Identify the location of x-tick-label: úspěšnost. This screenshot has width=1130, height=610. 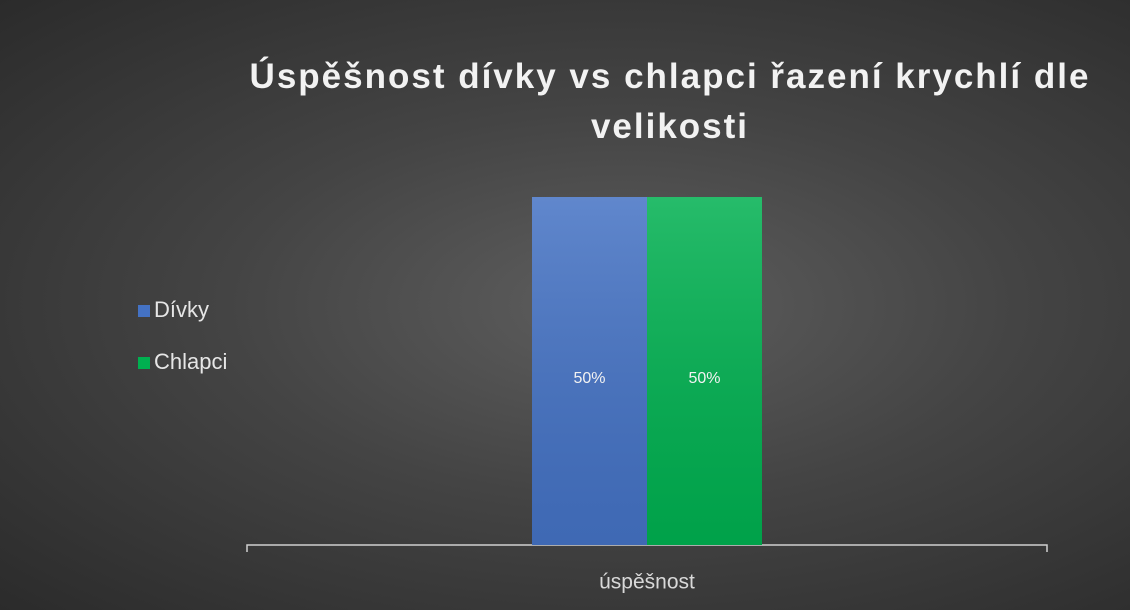
(647, 582).